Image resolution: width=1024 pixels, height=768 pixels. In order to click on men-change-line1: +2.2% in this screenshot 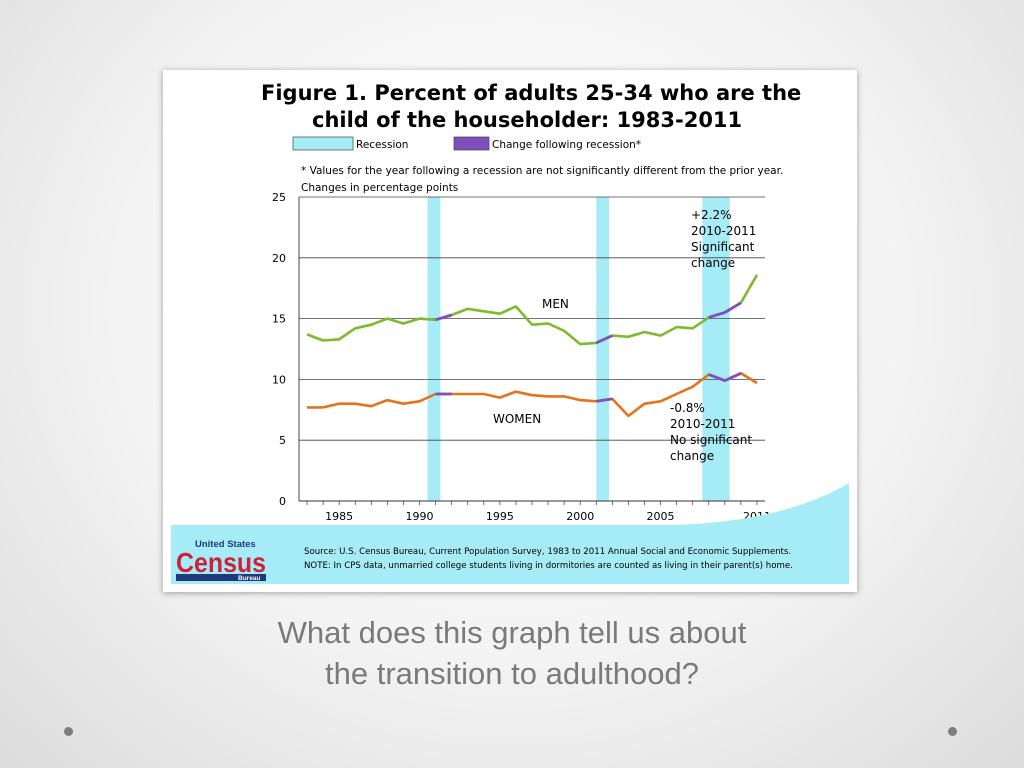, I will do `click(711, 215)`.